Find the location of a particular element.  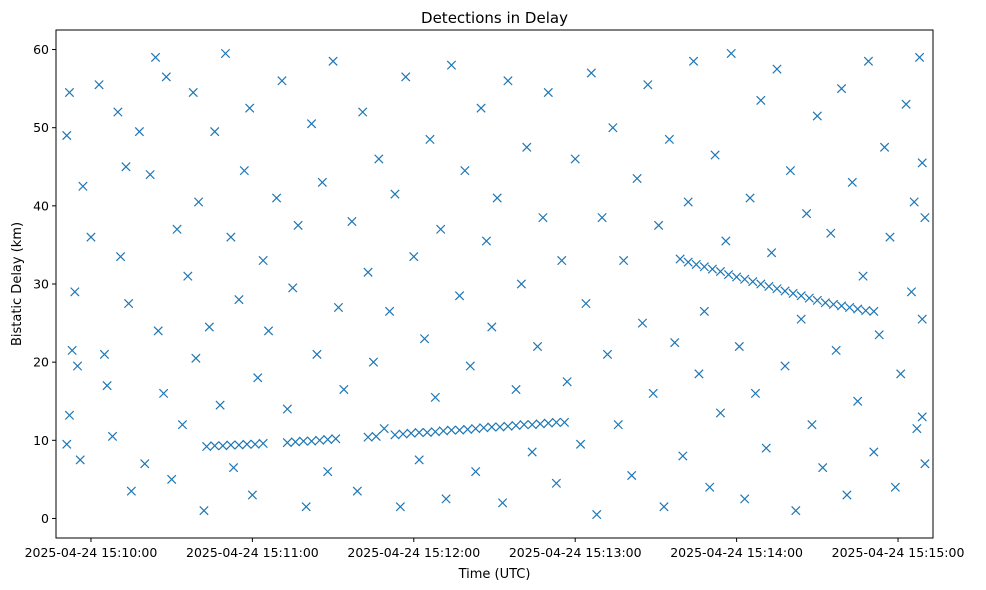

x-tick-label: 2025-04-24 15:13:00 is located at coordinates (575, 552).